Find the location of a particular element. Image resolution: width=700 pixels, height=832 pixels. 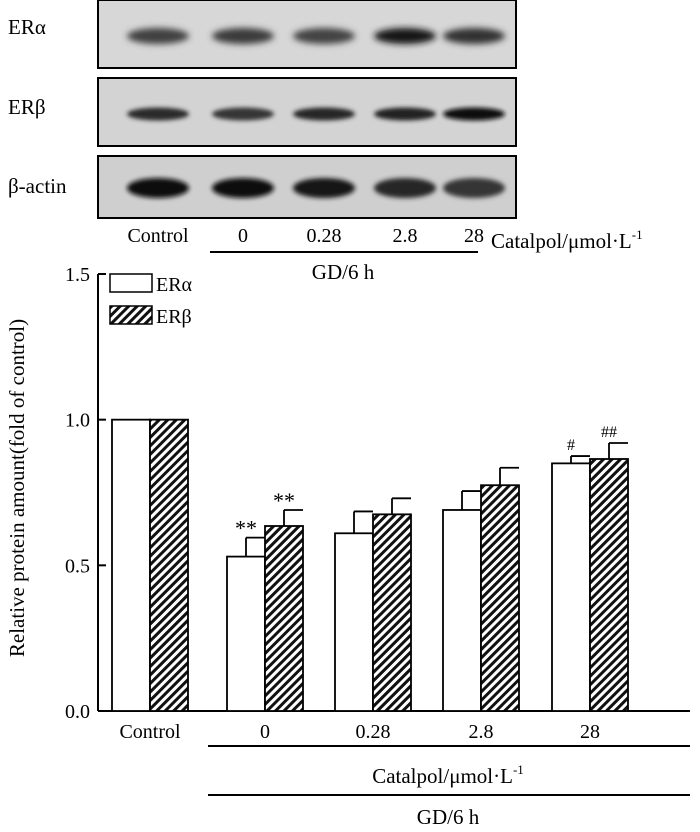

x-category-label: 2.8 is located at coordinates (481, 732).